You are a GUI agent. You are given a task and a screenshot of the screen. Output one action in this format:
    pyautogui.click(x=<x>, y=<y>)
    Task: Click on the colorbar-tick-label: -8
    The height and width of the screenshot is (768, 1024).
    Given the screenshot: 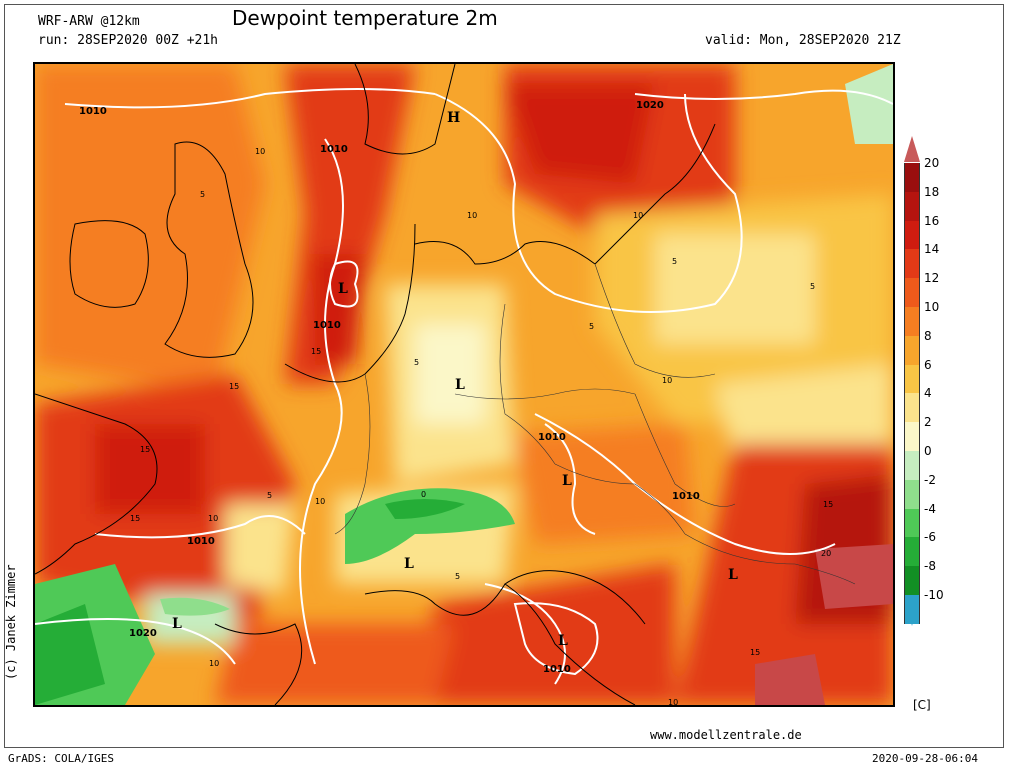 What is the action you would take?
    pyautogui.click(x=930, y=566)
    